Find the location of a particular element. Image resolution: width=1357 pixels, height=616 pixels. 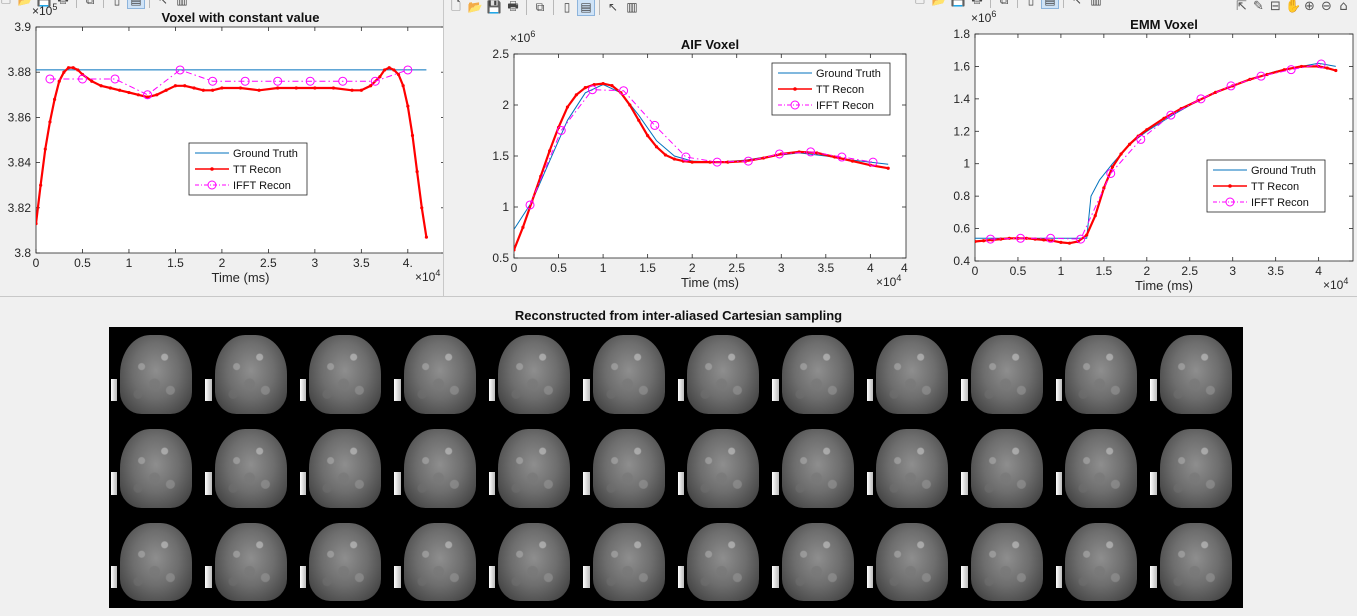

y-tick-label: 3.82 is located at coordinates (20, 208).